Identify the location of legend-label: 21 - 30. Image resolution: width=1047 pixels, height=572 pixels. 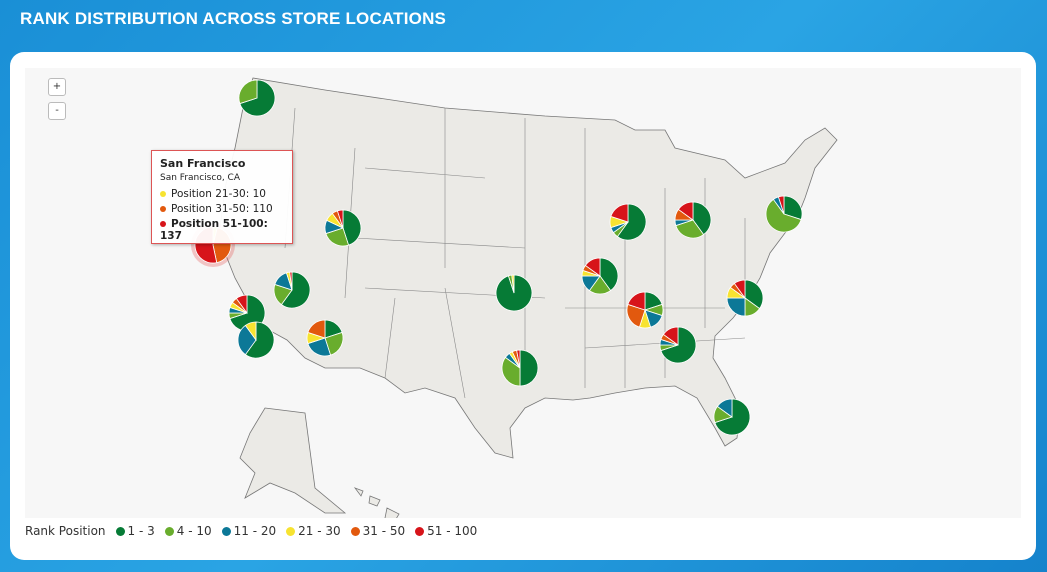
(319, 531).